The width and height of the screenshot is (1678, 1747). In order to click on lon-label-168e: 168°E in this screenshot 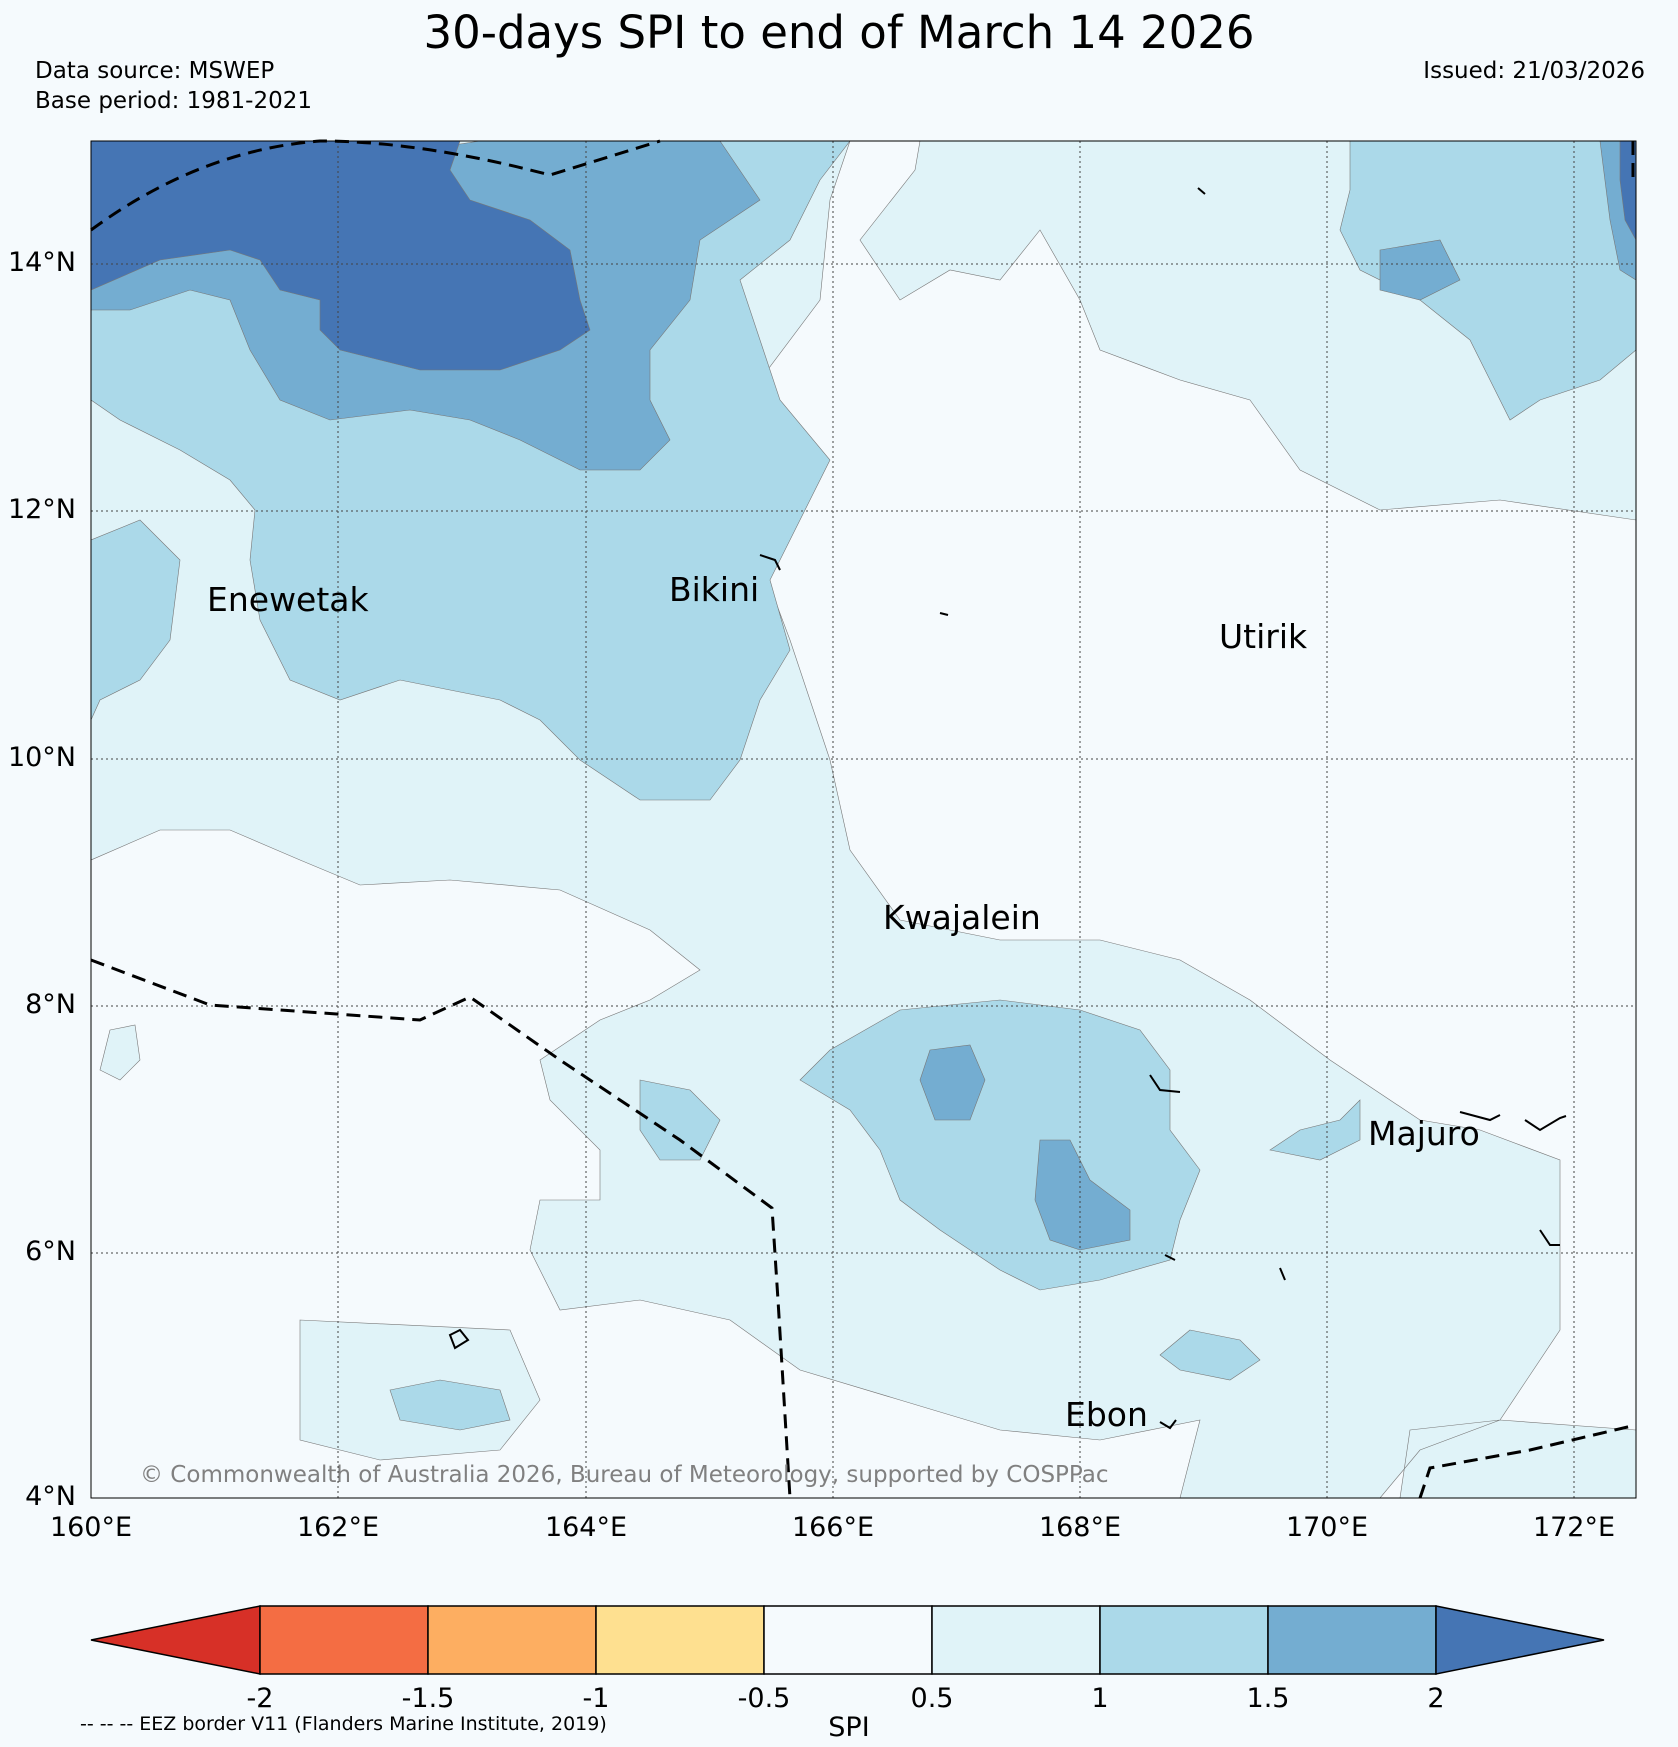, I will do `click(1080, 1527)`.